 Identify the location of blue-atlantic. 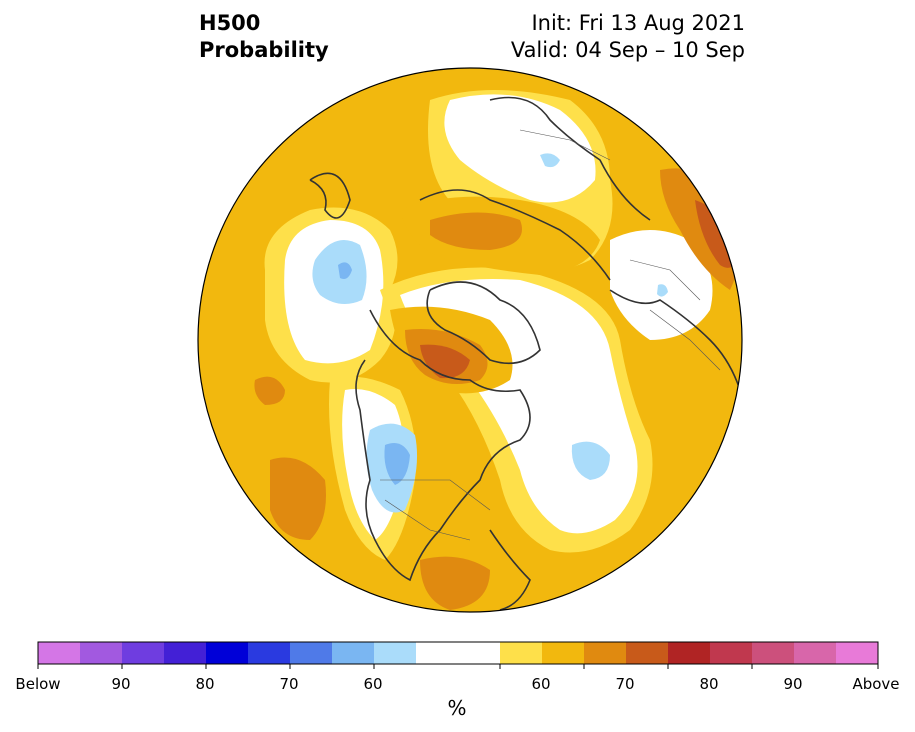
(590, 460).